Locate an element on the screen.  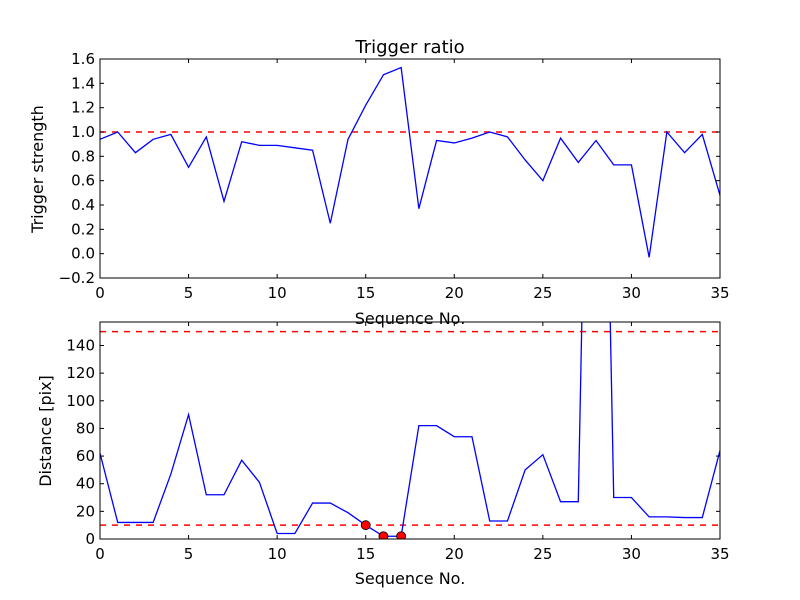
bottom-ylabel: Distance [pix] is located at coordinates (45, 431).